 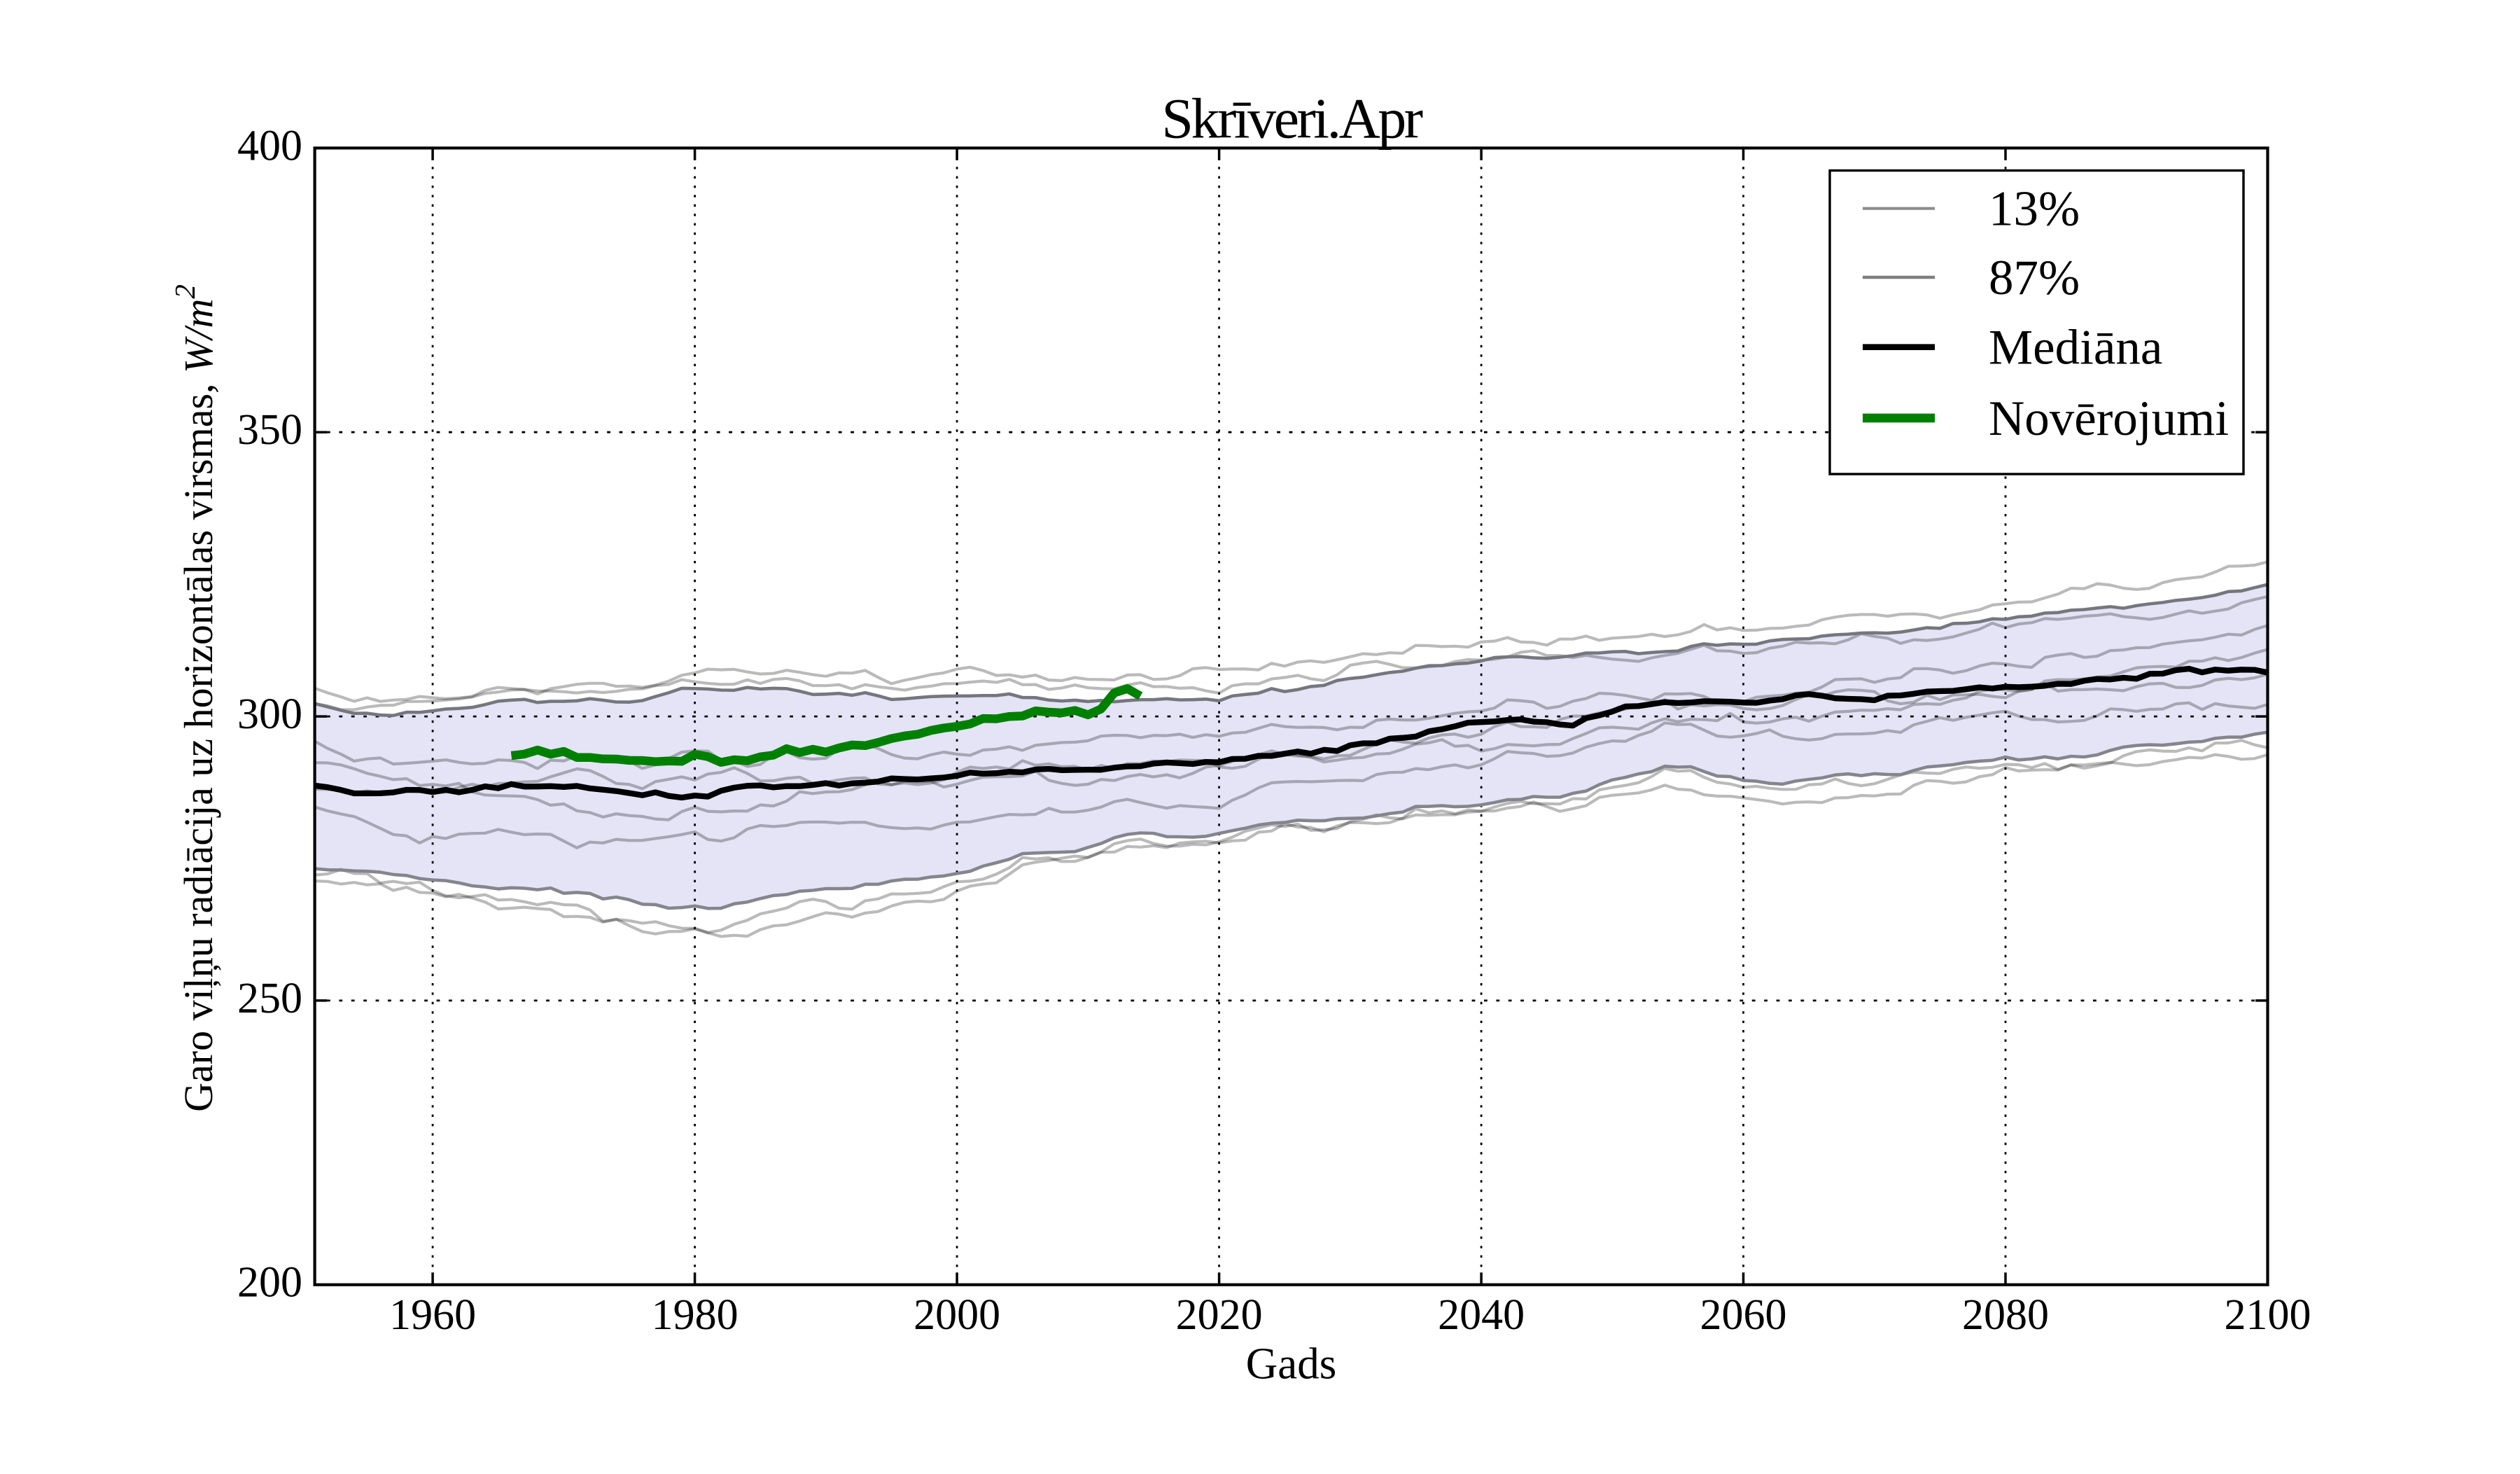 What do you see at coordinates (269, 1283) in the screenshot?
I see `svg-text: 200` at bounding box center [269, 1283].